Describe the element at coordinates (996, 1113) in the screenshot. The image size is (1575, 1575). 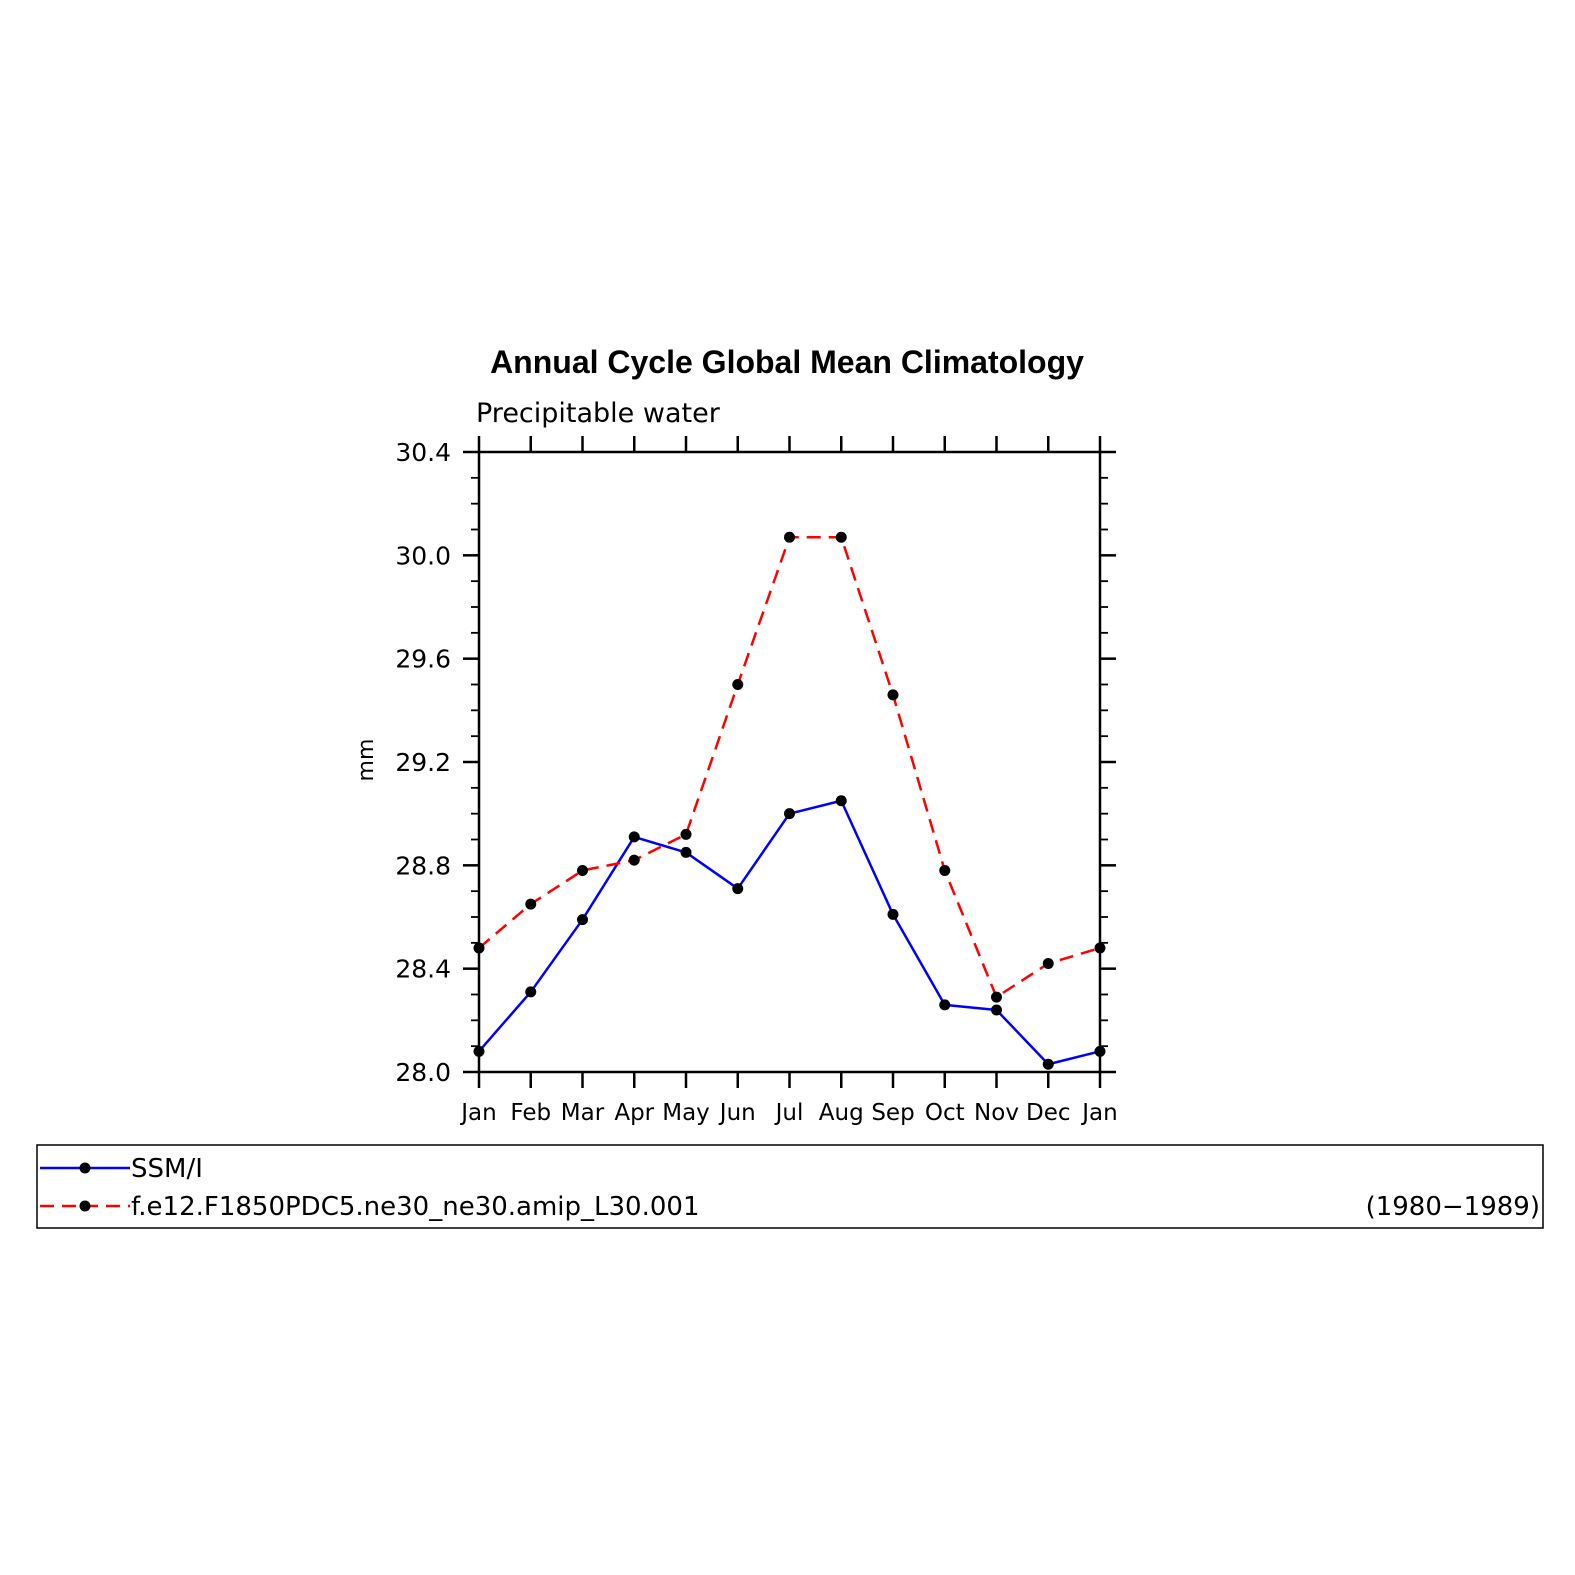
I see `x-tick-label: Nov` at that location.